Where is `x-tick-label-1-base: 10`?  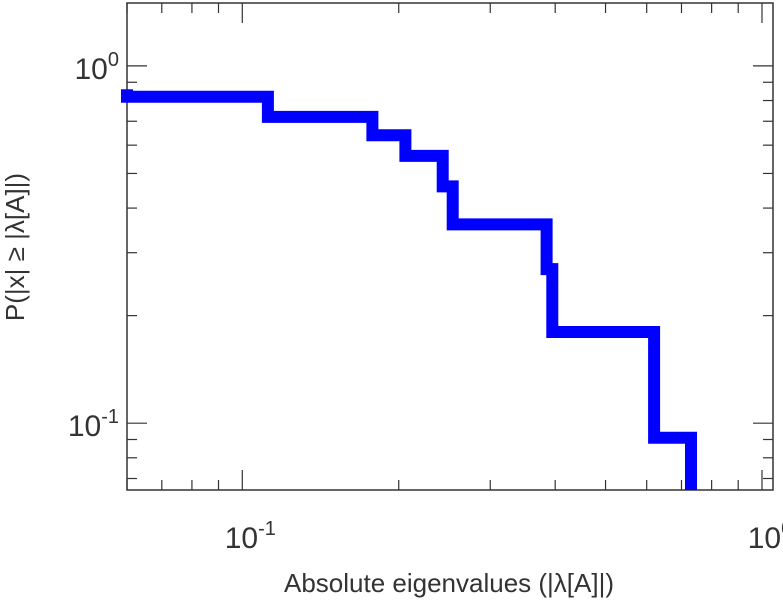
x-tick-label-1-base: 10 is located at coordinates (764, 538).